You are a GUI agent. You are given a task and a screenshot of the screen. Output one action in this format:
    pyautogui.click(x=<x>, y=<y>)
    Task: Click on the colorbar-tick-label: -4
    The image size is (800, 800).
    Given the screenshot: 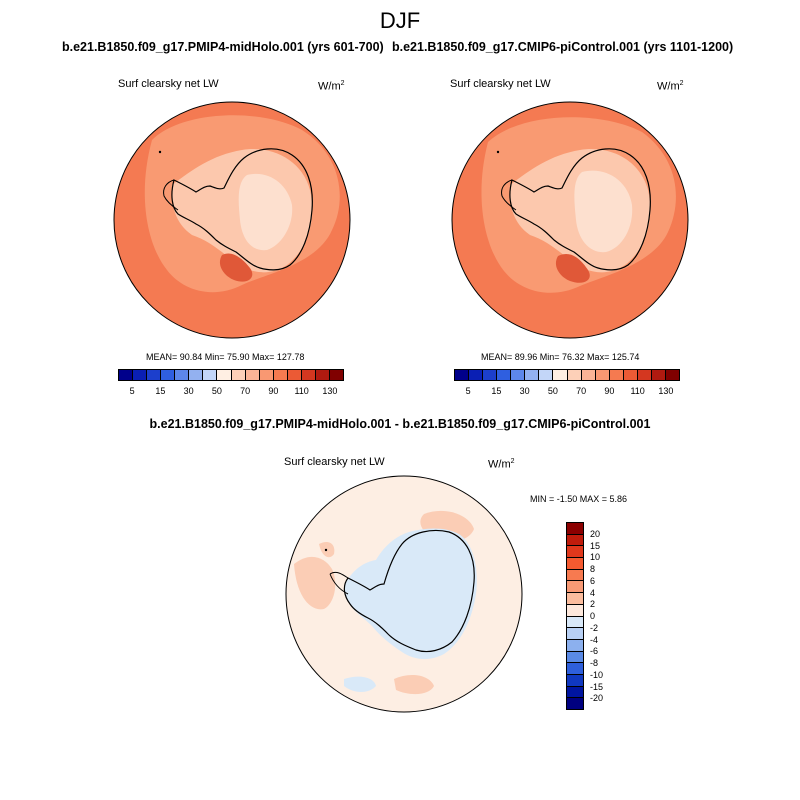 What is the action you would take?
    pyautogui.click(x=594, y=639)
    